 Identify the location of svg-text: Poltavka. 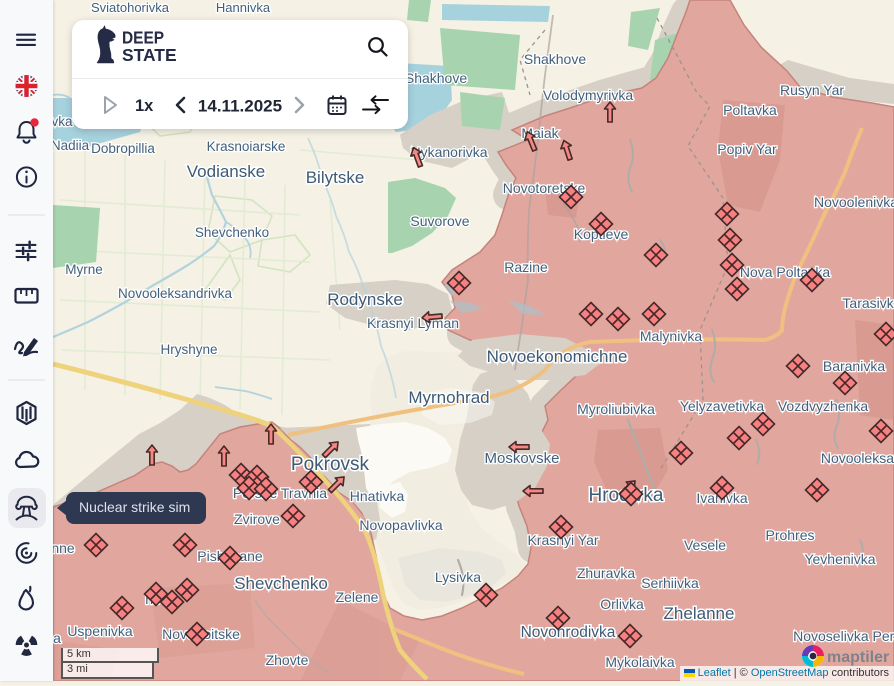
(750, 110).